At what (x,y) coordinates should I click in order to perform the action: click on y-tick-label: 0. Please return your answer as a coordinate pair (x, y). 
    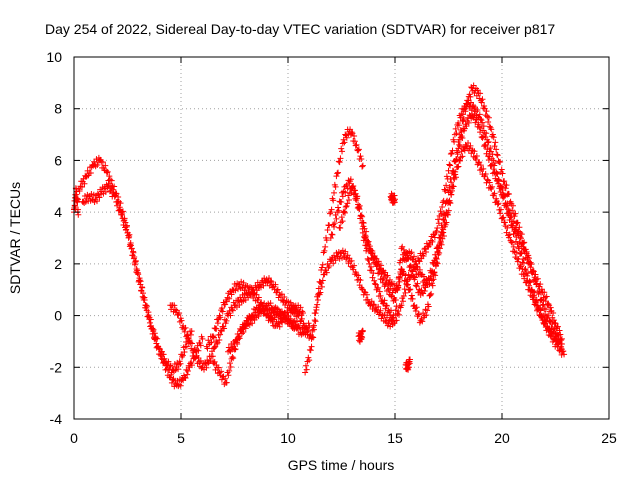
    Looking at the image, I should click on (58, 316).